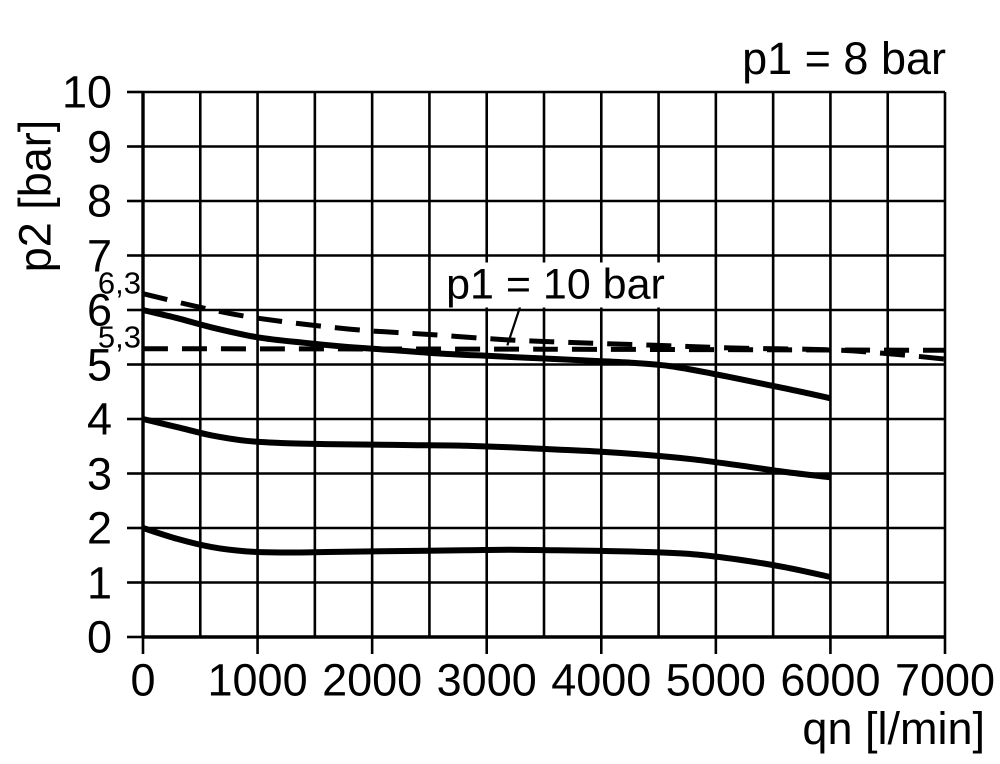  What do you see at coordinates (143, 680) in the screenshot?
I see `x-tick-label: 0` at bounding box center [143, 680].